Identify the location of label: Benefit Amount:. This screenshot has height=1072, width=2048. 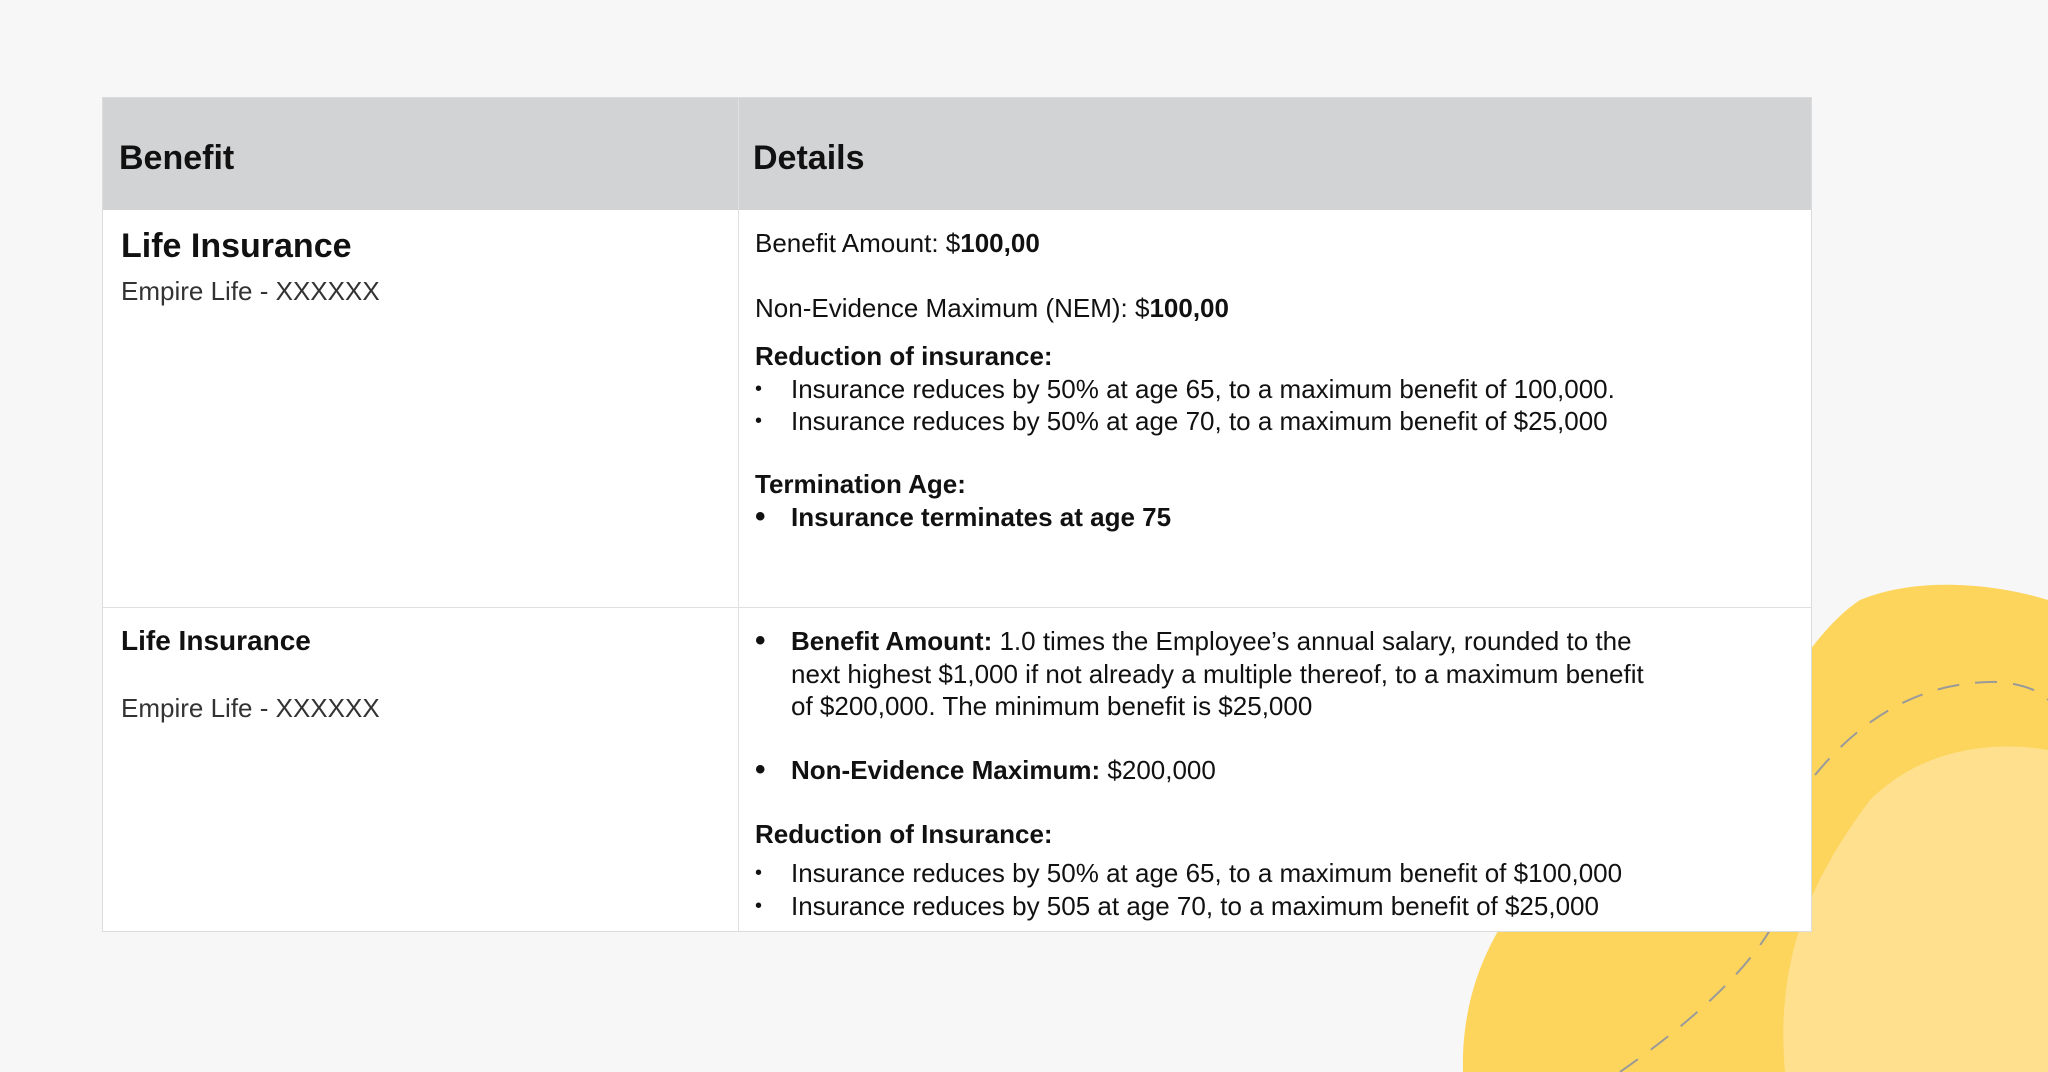
(892, 641).